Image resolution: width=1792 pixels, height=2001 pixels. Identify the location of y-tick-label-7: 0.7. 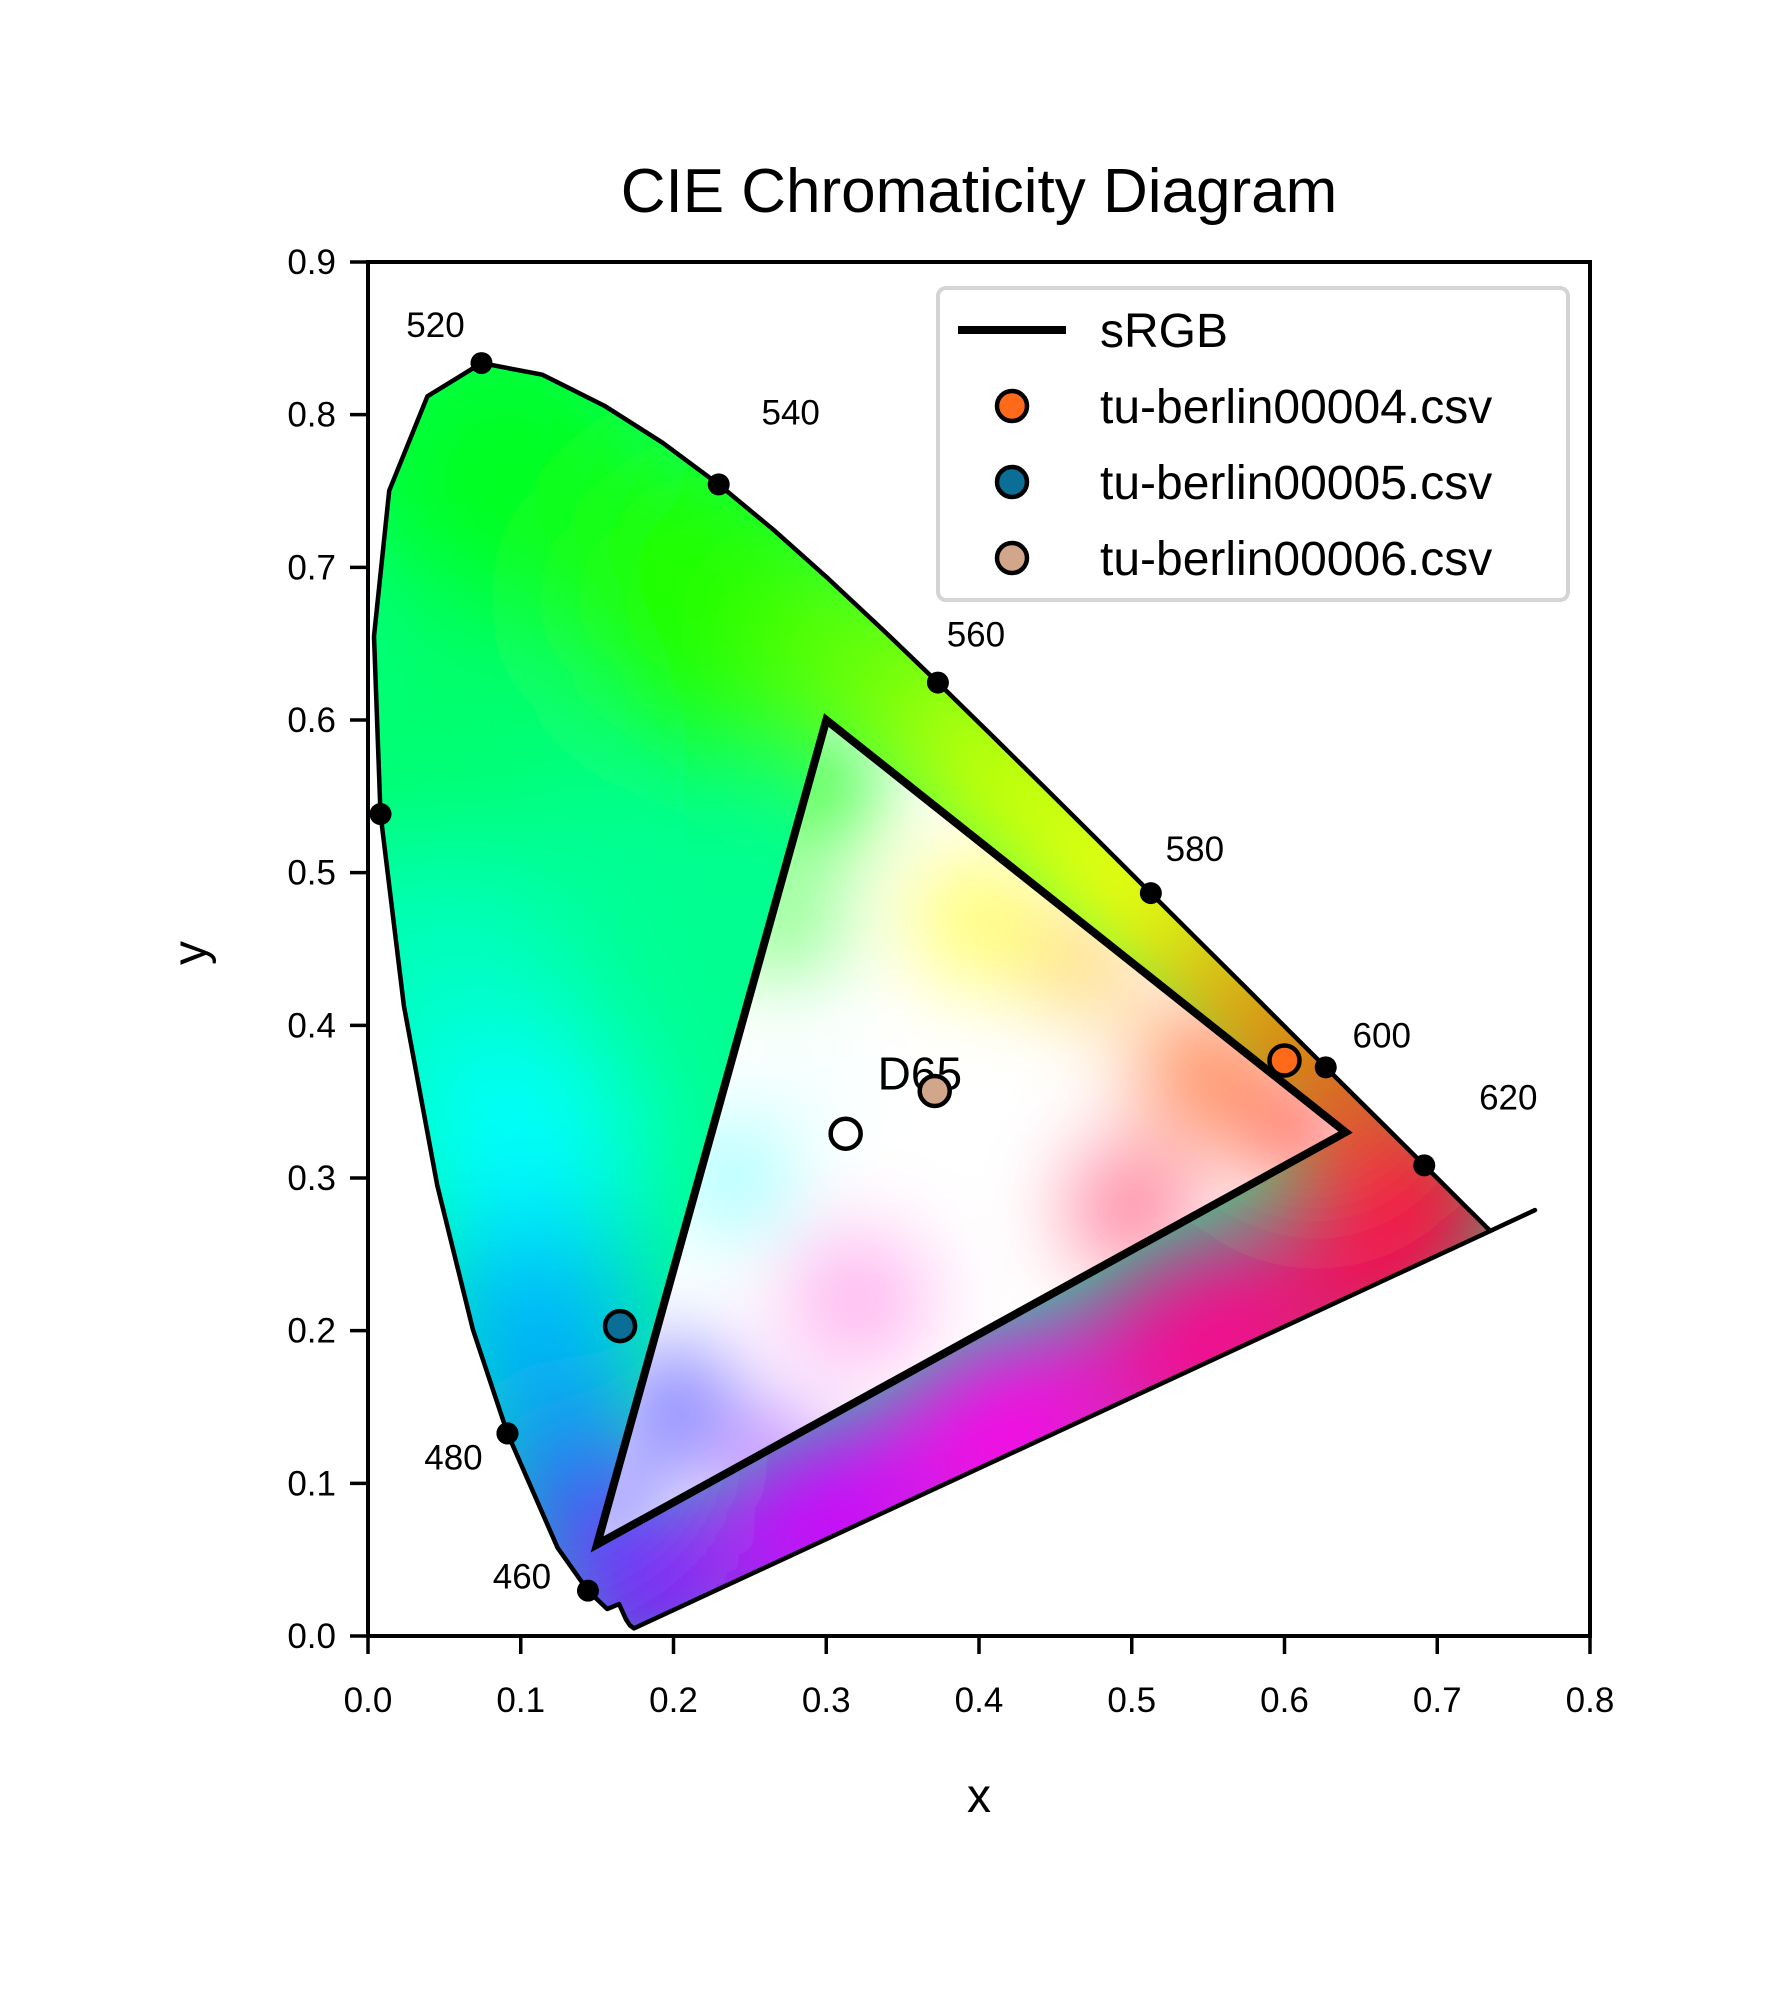
(311, 567).